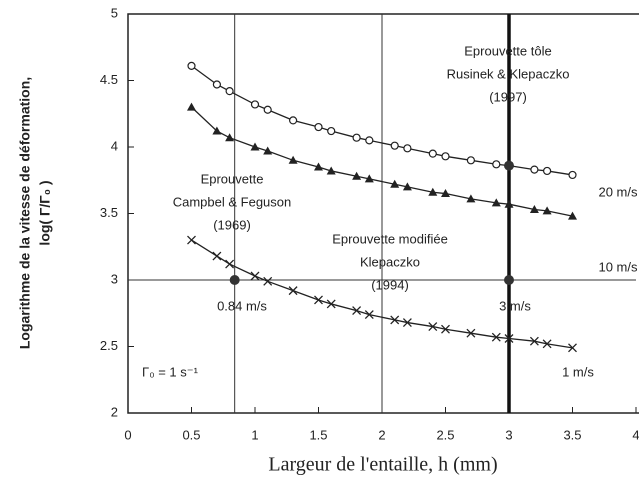 The height and width of the screenshot is (486, 639). I want to click on x-tick-label: 0.5, so click(191, 434).